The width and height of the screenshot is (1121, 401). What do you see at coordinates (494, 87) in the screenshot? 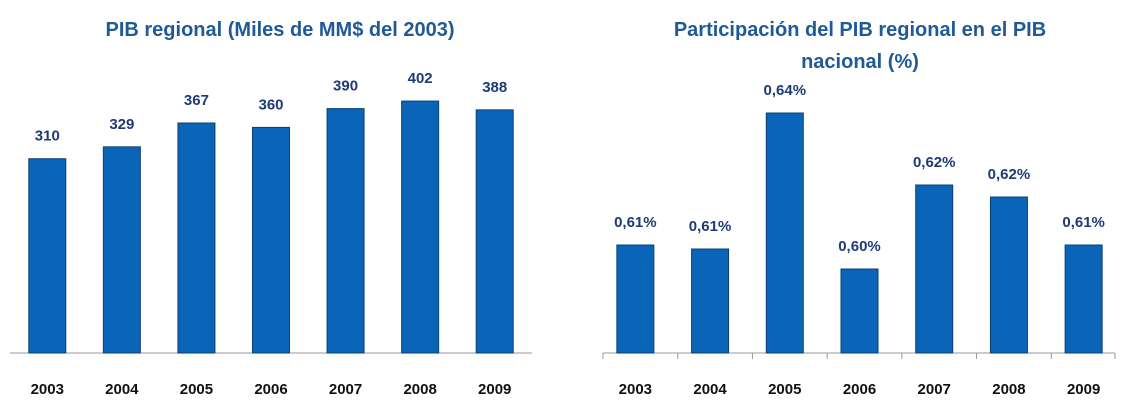
I see `value-label: 388` at bounding box center [494, 87].